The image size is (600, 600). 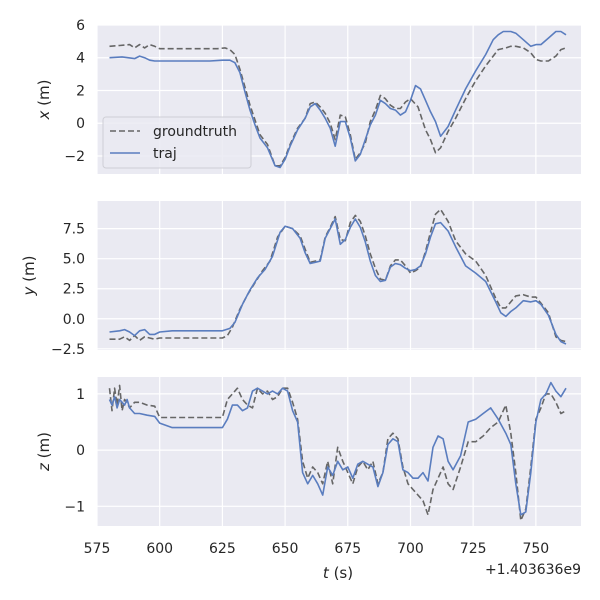 I want to click on x-tick-label: 575, so click(x=97, y=549).